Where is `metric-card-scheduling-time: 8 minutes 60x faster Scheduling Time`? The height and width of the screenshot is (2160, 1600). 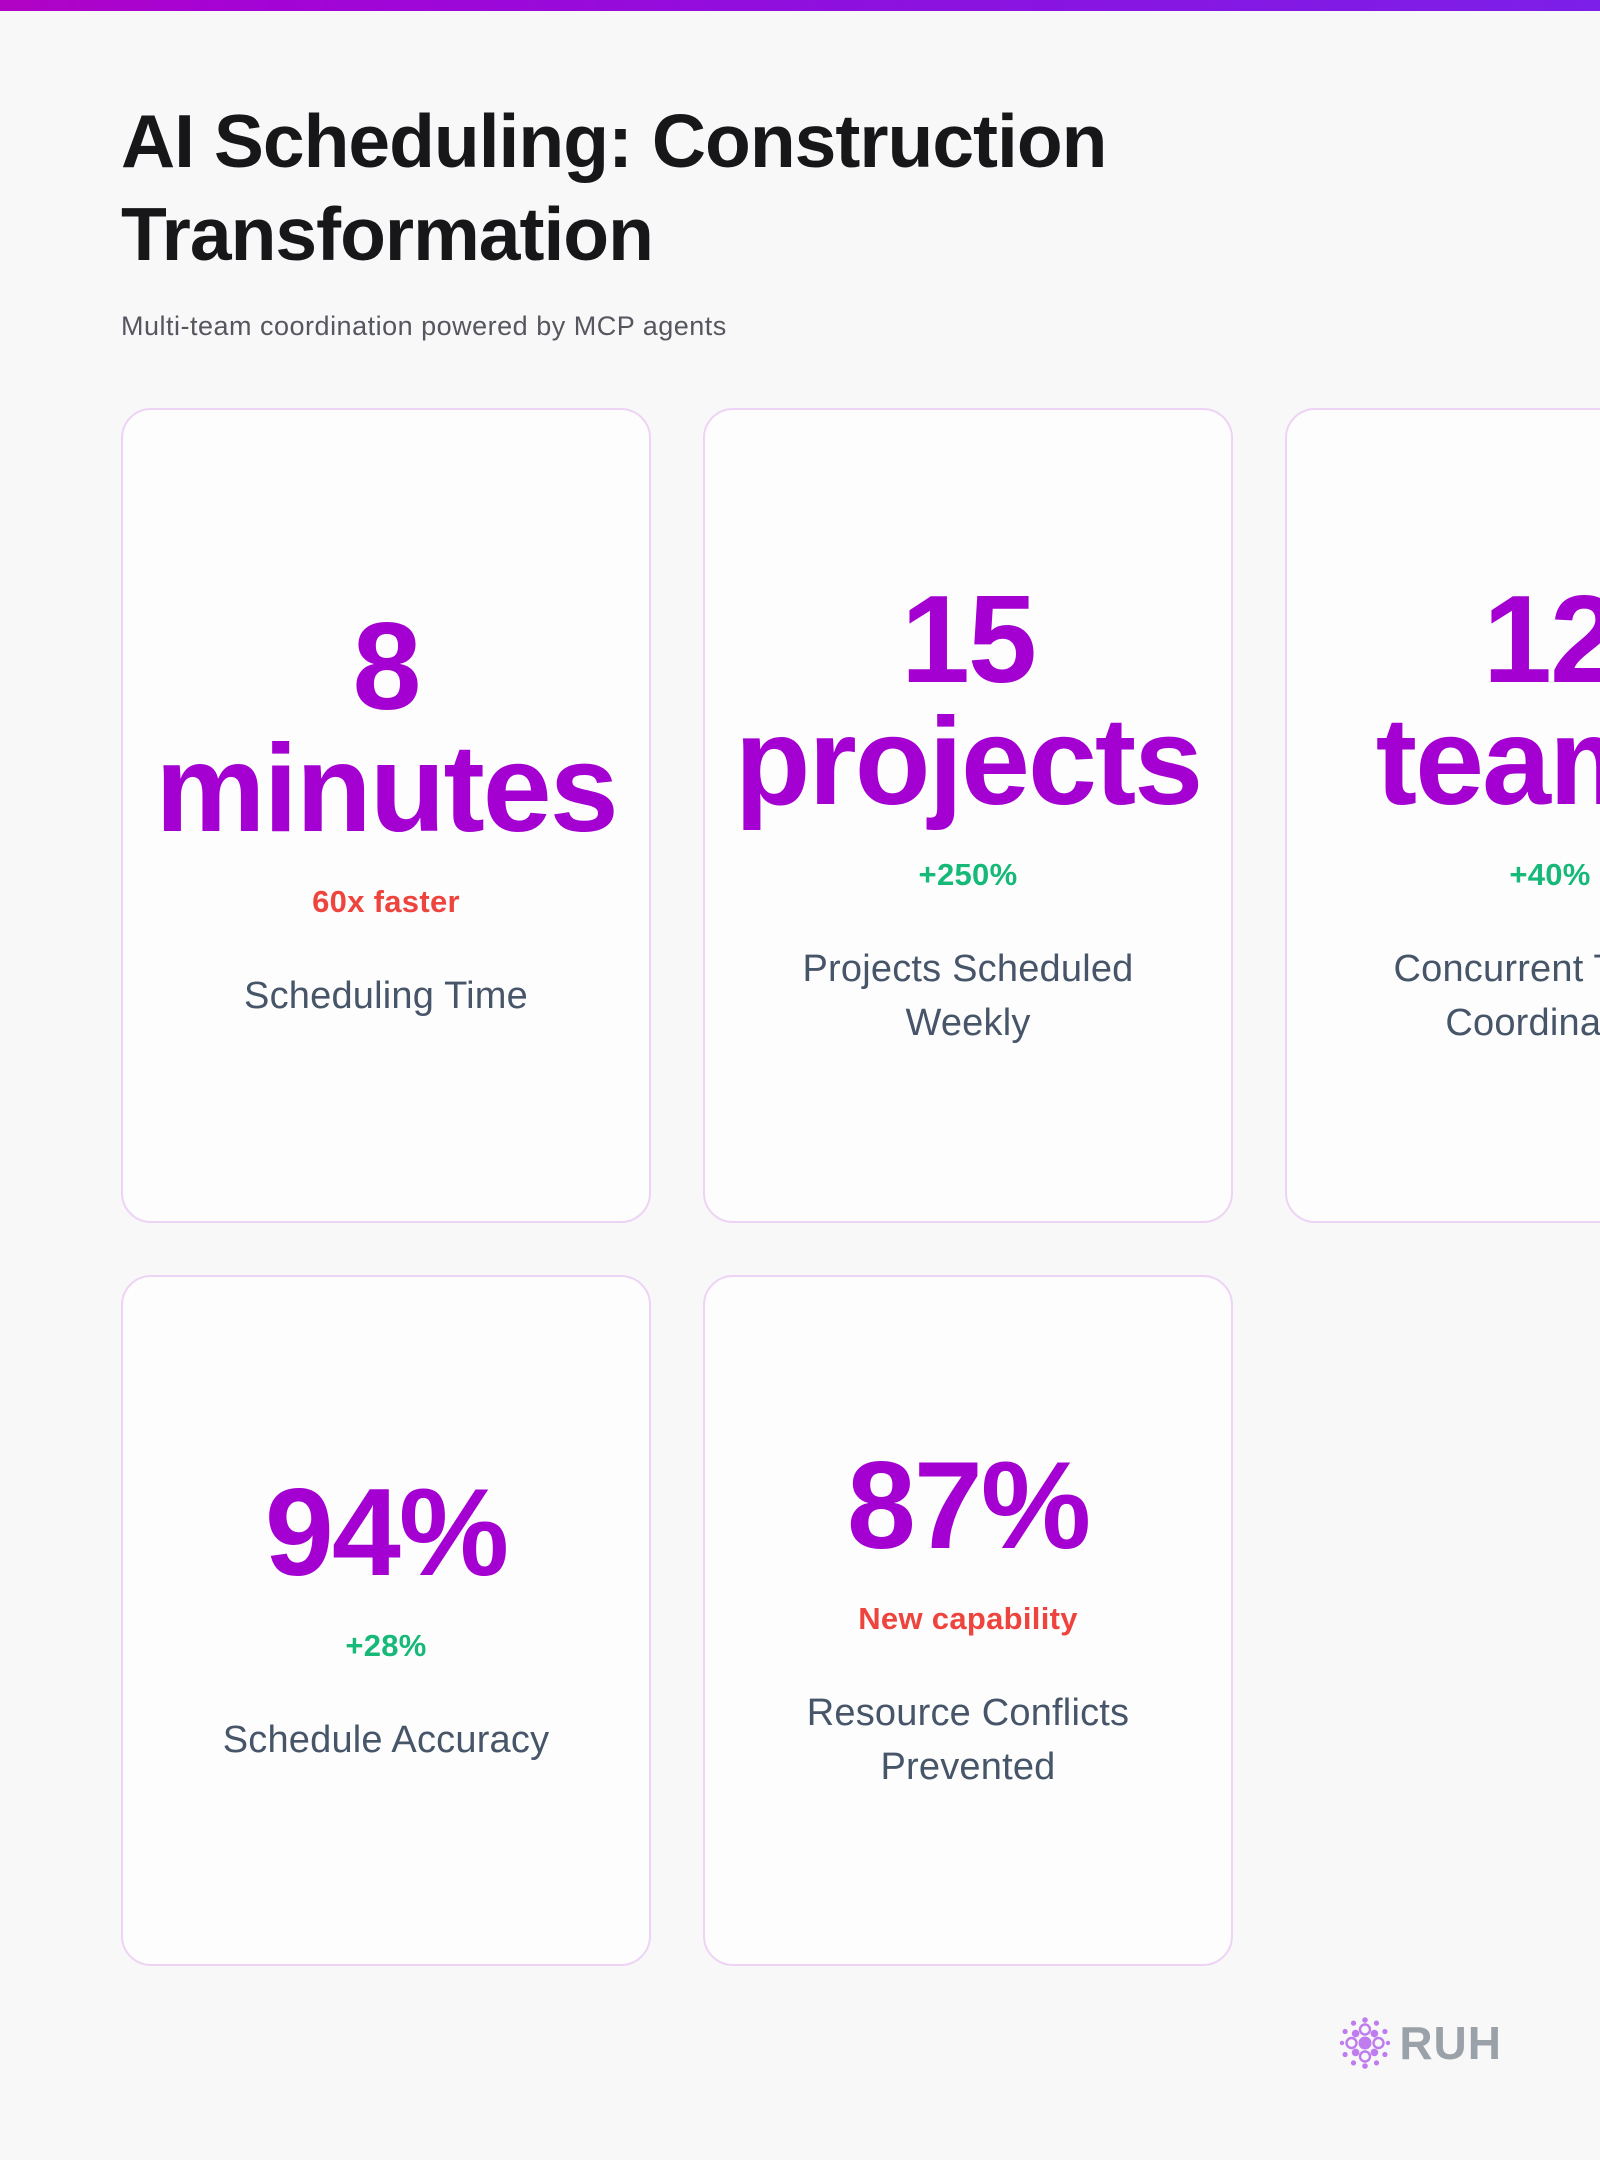
metric-card-scheduling-time: 8 minutes 60x faster Scheduling Time is located at coordinates (386, 815).